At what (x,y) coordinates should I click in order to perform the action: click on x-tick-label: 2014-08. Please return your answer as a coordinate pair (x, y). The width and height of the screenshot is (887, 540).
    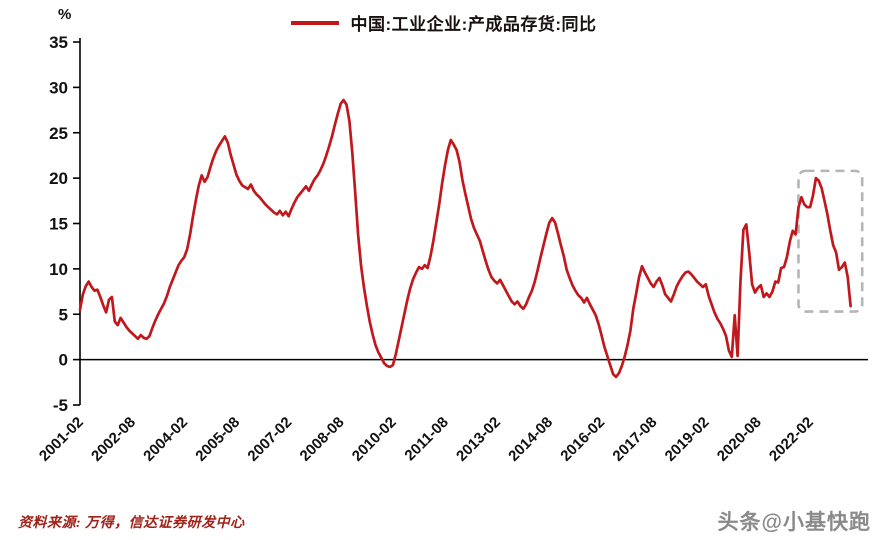
    Looking at the image, I should click on (530, 439).